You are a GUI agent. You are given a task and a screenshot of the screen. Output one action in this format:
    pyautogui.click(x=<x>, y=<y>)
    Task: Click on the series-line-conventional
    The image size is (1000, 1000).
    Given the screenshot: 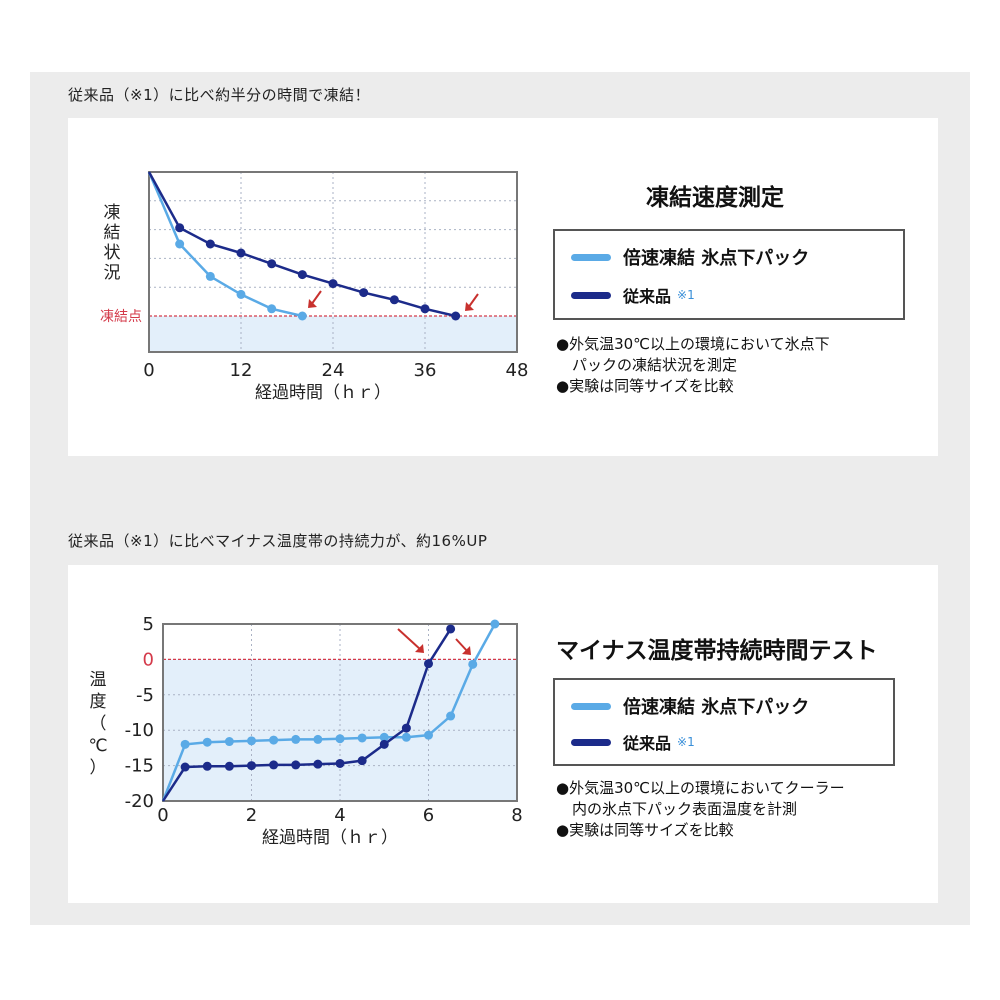 What is the action you would take?
    pyautogui.click(x=301, y=244)
    